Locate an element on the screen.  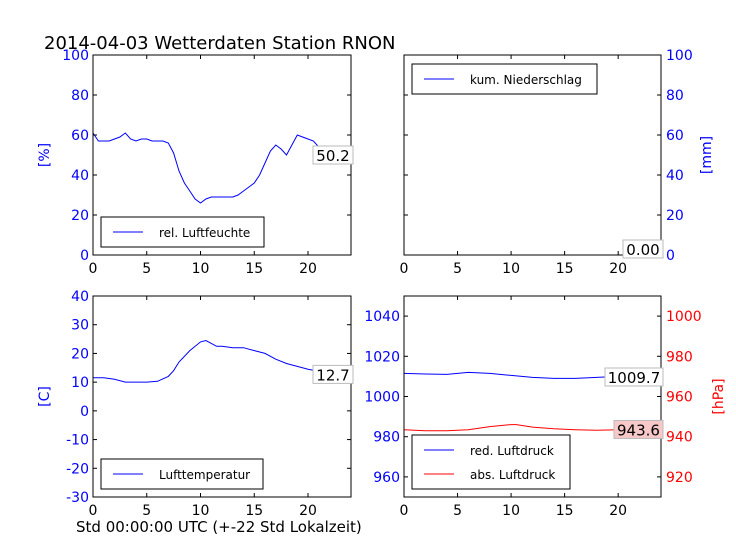
y-tick-label-temperature: 20 is located at coordinates (80, 354).